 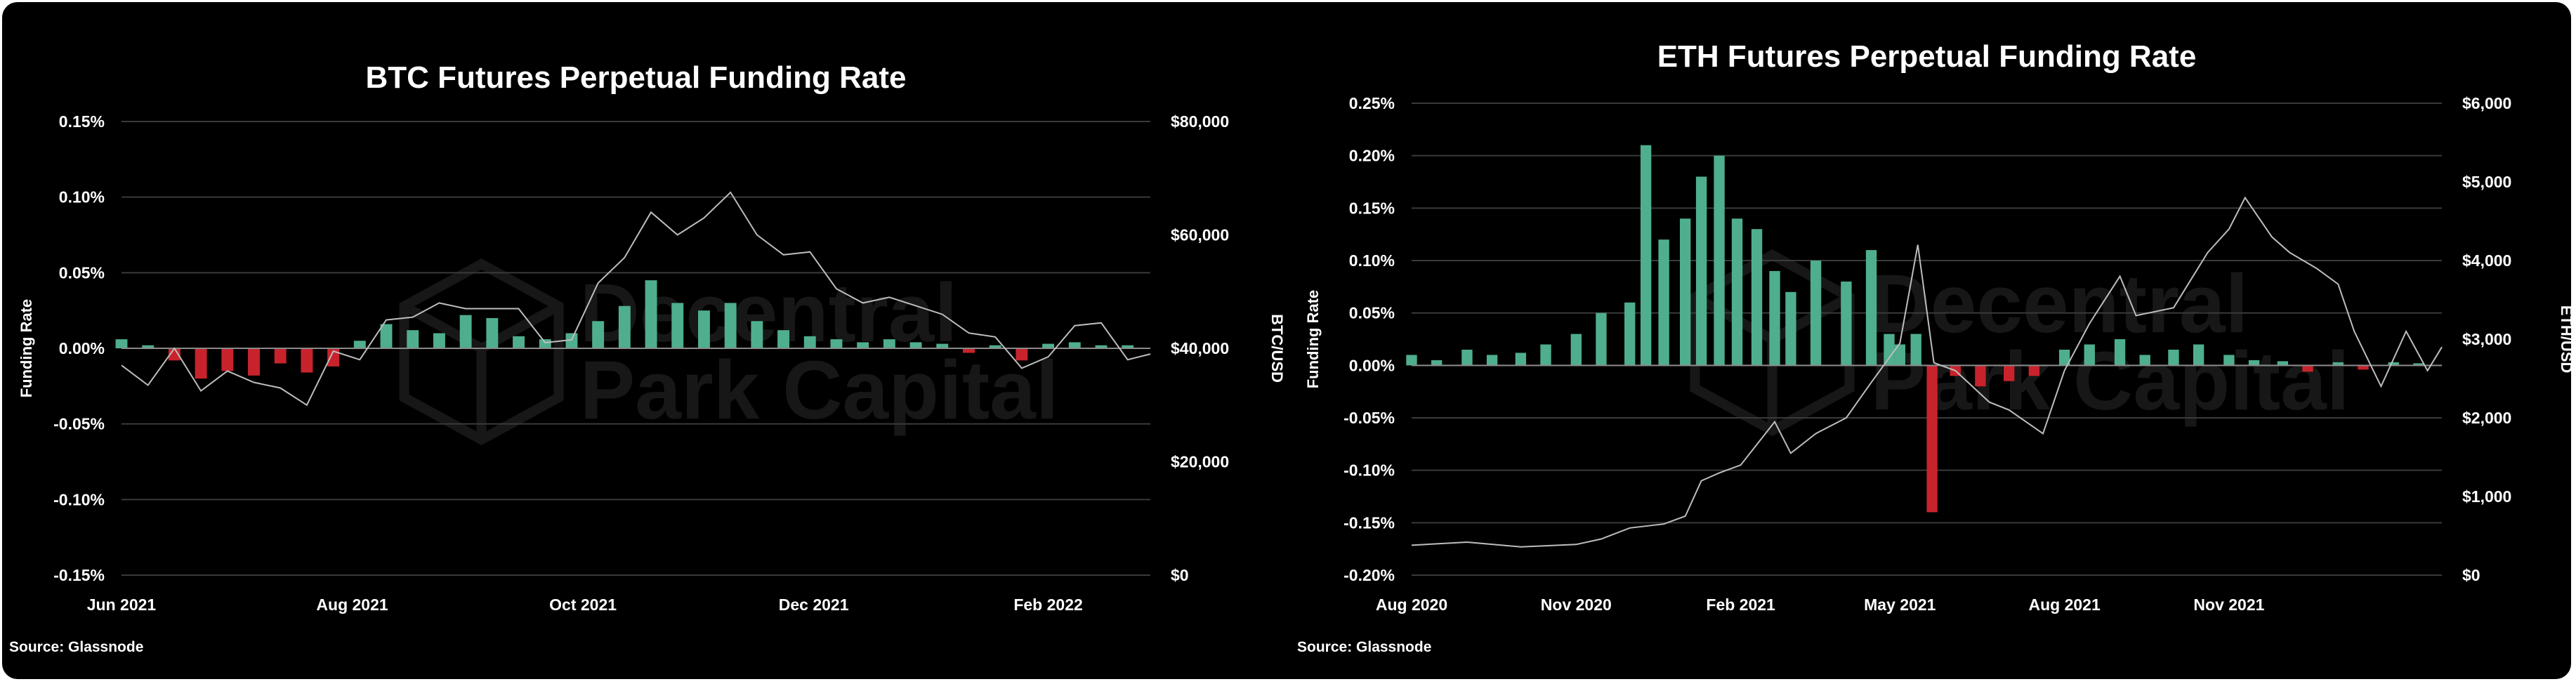 What do you see at coordinates (1369, 470) in the screenshot?
I see `y-tick-label: -0.10%` at bounding box center [1369, 470].